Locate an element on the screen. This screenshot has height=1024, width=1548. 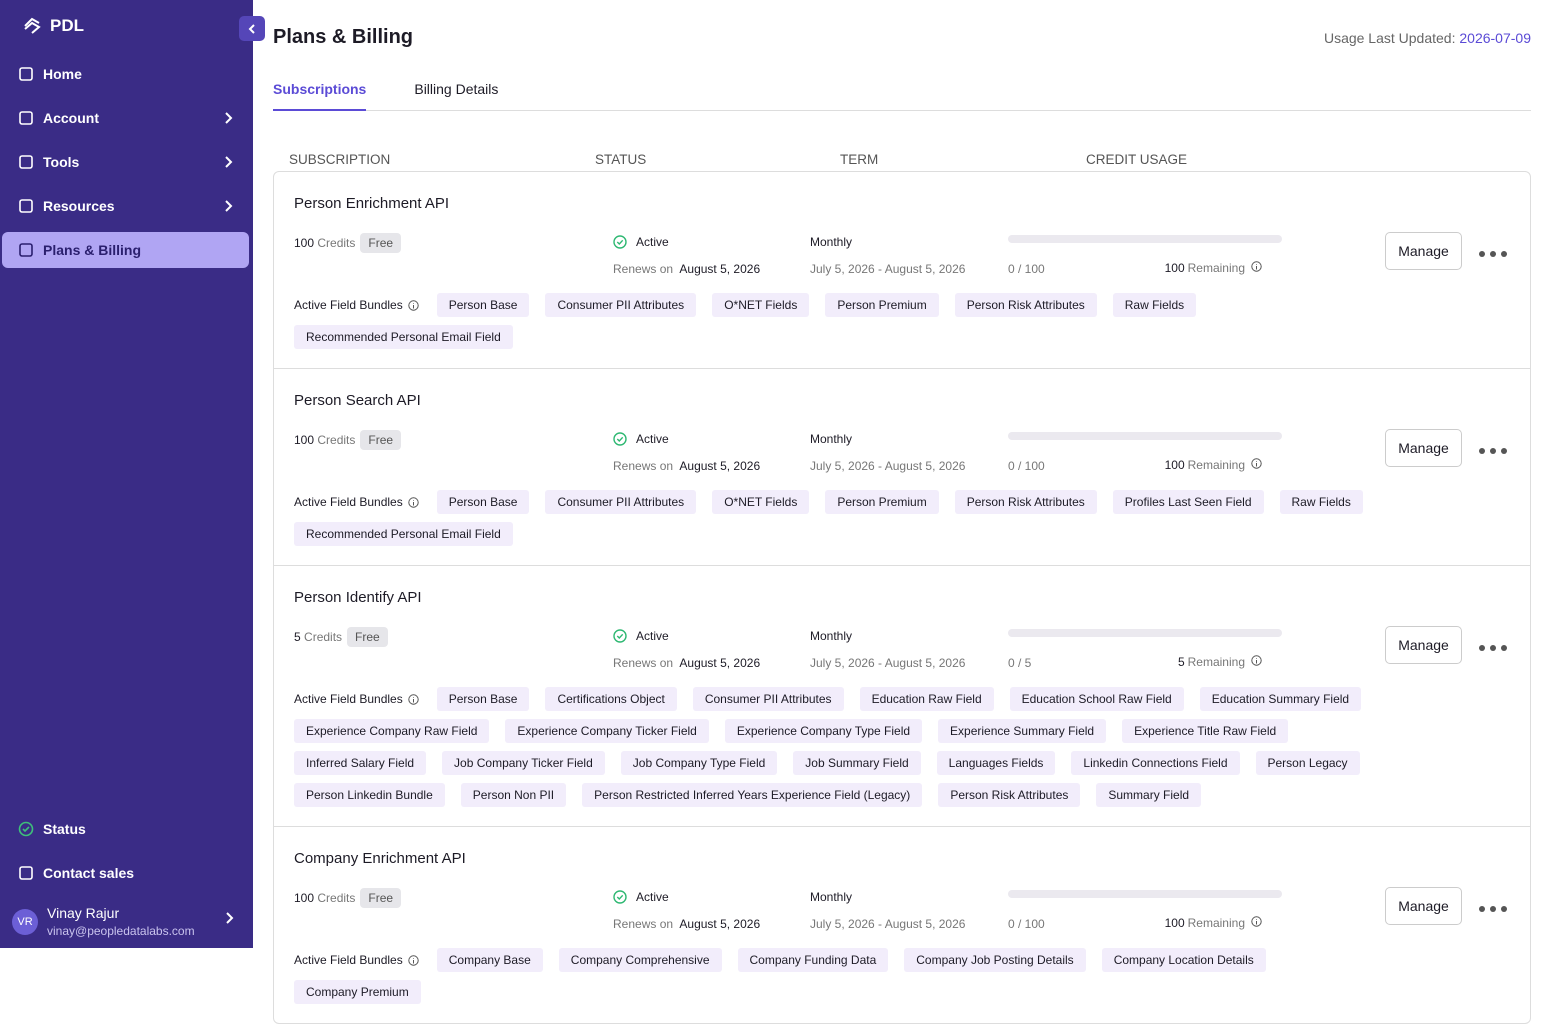
nav-item: Account is located at coordinates (125, 118).